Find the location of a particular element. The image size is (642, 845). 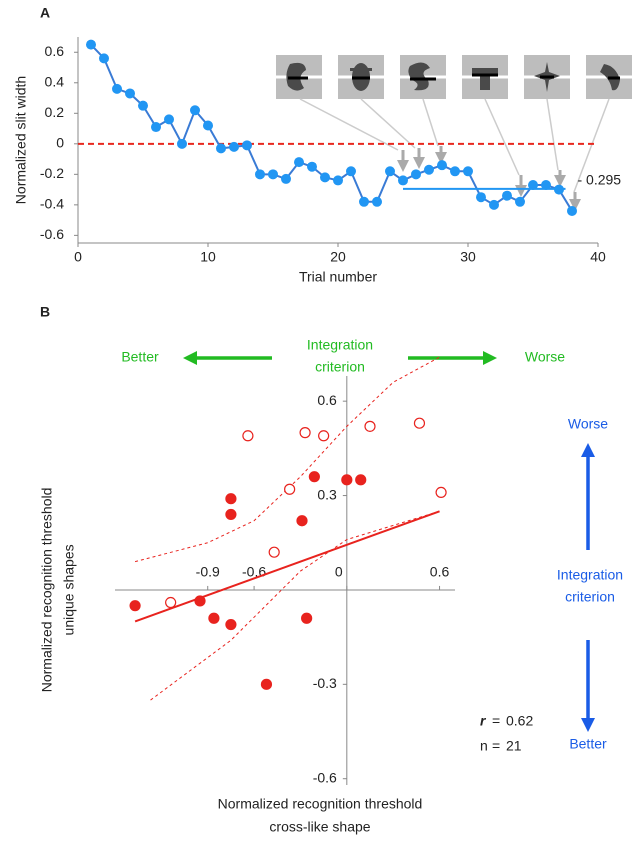

x-tick-label: -0.6 is located at coordinates (254, 572).